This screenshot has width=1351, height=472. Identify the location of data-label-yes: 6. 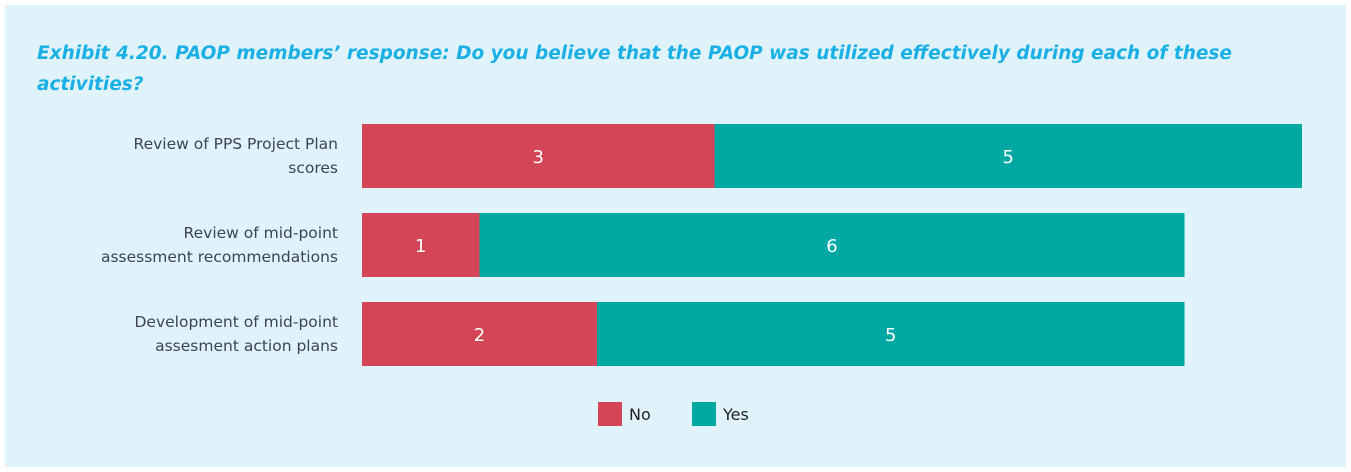
(831, 246).